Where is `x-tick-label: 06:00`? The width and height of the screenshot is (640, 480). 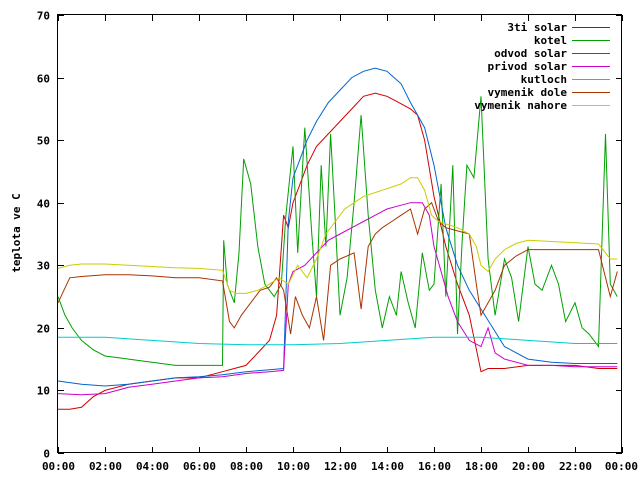
x-tick-label: 06:00 is located at coordinates (199, 466).